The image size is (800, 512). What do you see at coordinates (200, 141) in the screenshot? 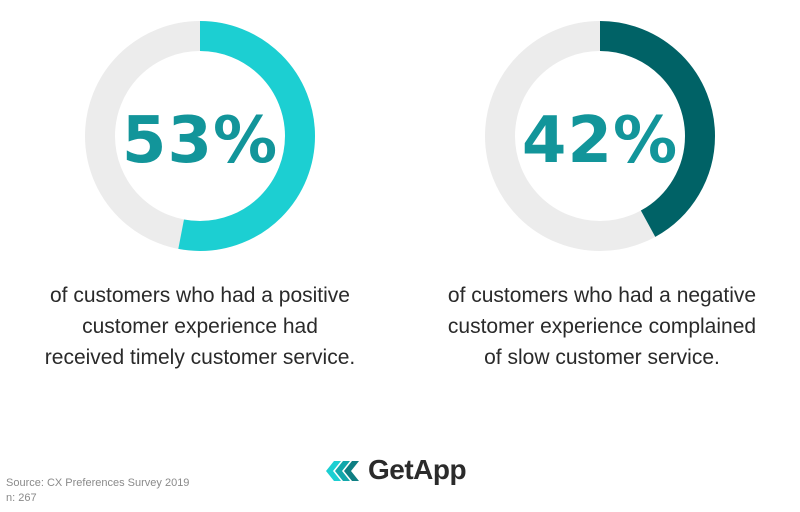
I see `percentage-label-positive: 53%` at bounding box center [200, 141].